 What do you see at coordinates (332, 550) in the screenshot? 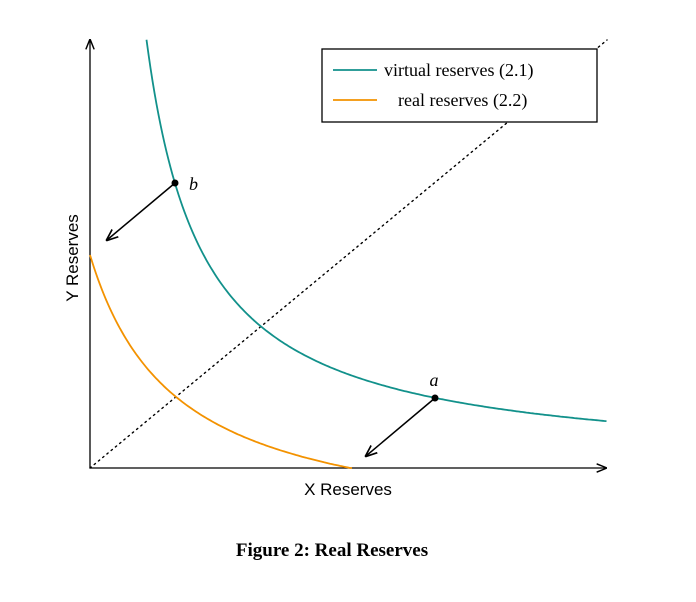
I see `caption: Figure 2: Real Reserves` at bounding box center [332, 550].